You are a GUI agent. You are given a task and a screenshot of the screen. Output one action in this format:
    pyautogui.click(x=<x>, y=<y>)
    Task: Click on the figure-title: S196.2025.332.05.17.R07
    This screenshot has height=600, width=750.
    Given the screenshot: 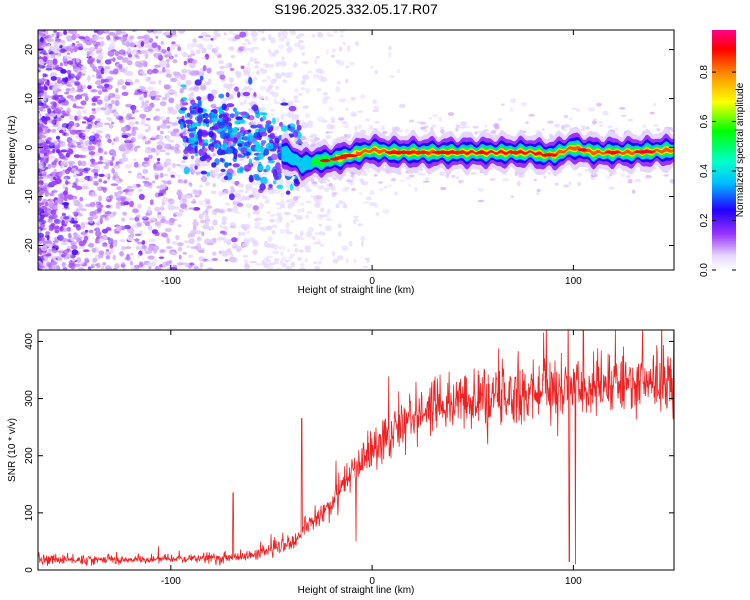 What is the action you would take?
    pyautogui.click(x=356, y=9)
    